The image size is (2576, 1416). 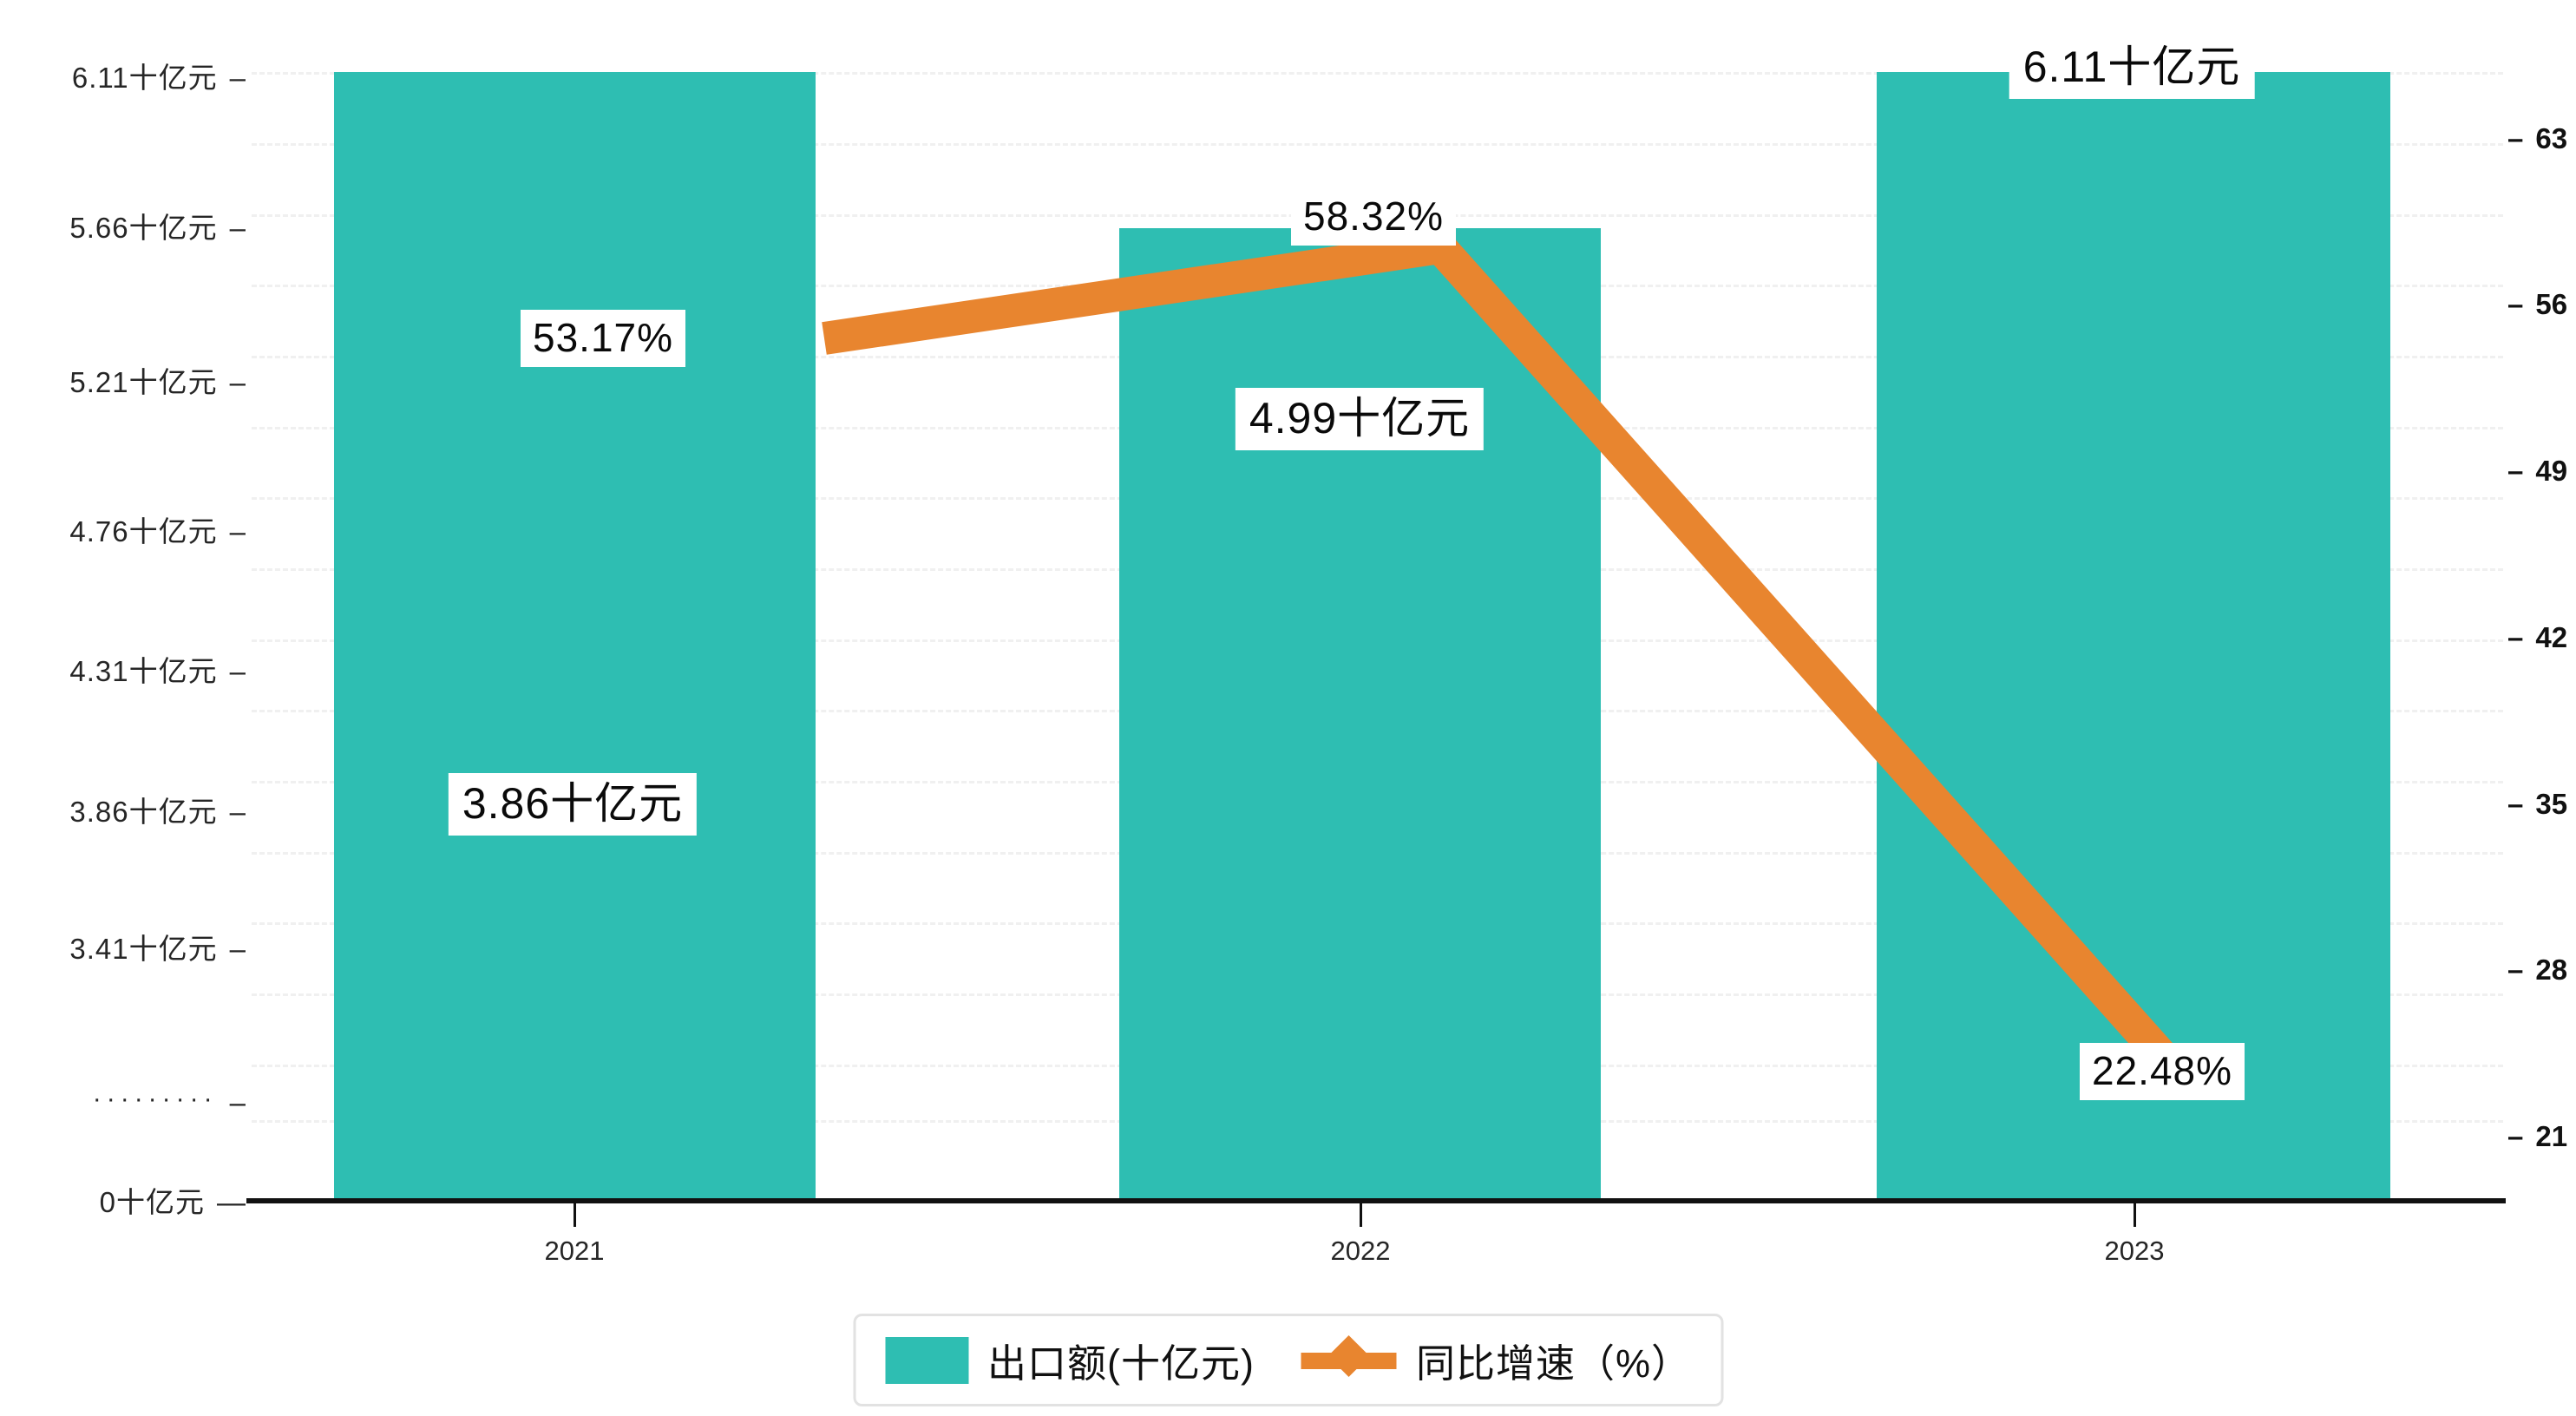 What do you see at coordinates (1121, 1364) in the screenshot?
I see `legend-label-export-value: 出口额(十亿元)` at bounding box center [1121, 1364].